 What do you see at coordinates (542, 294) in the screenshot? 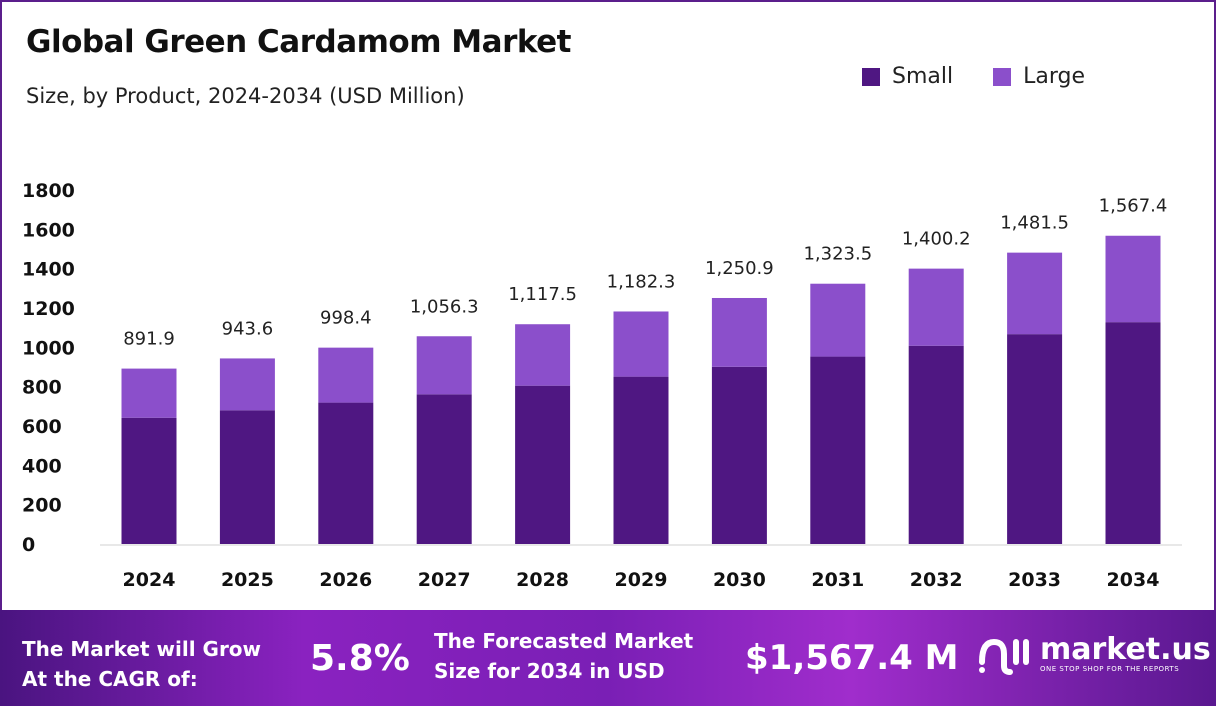
I see `data-label-2028: 1,117.5` at bounding box center [542, 294].